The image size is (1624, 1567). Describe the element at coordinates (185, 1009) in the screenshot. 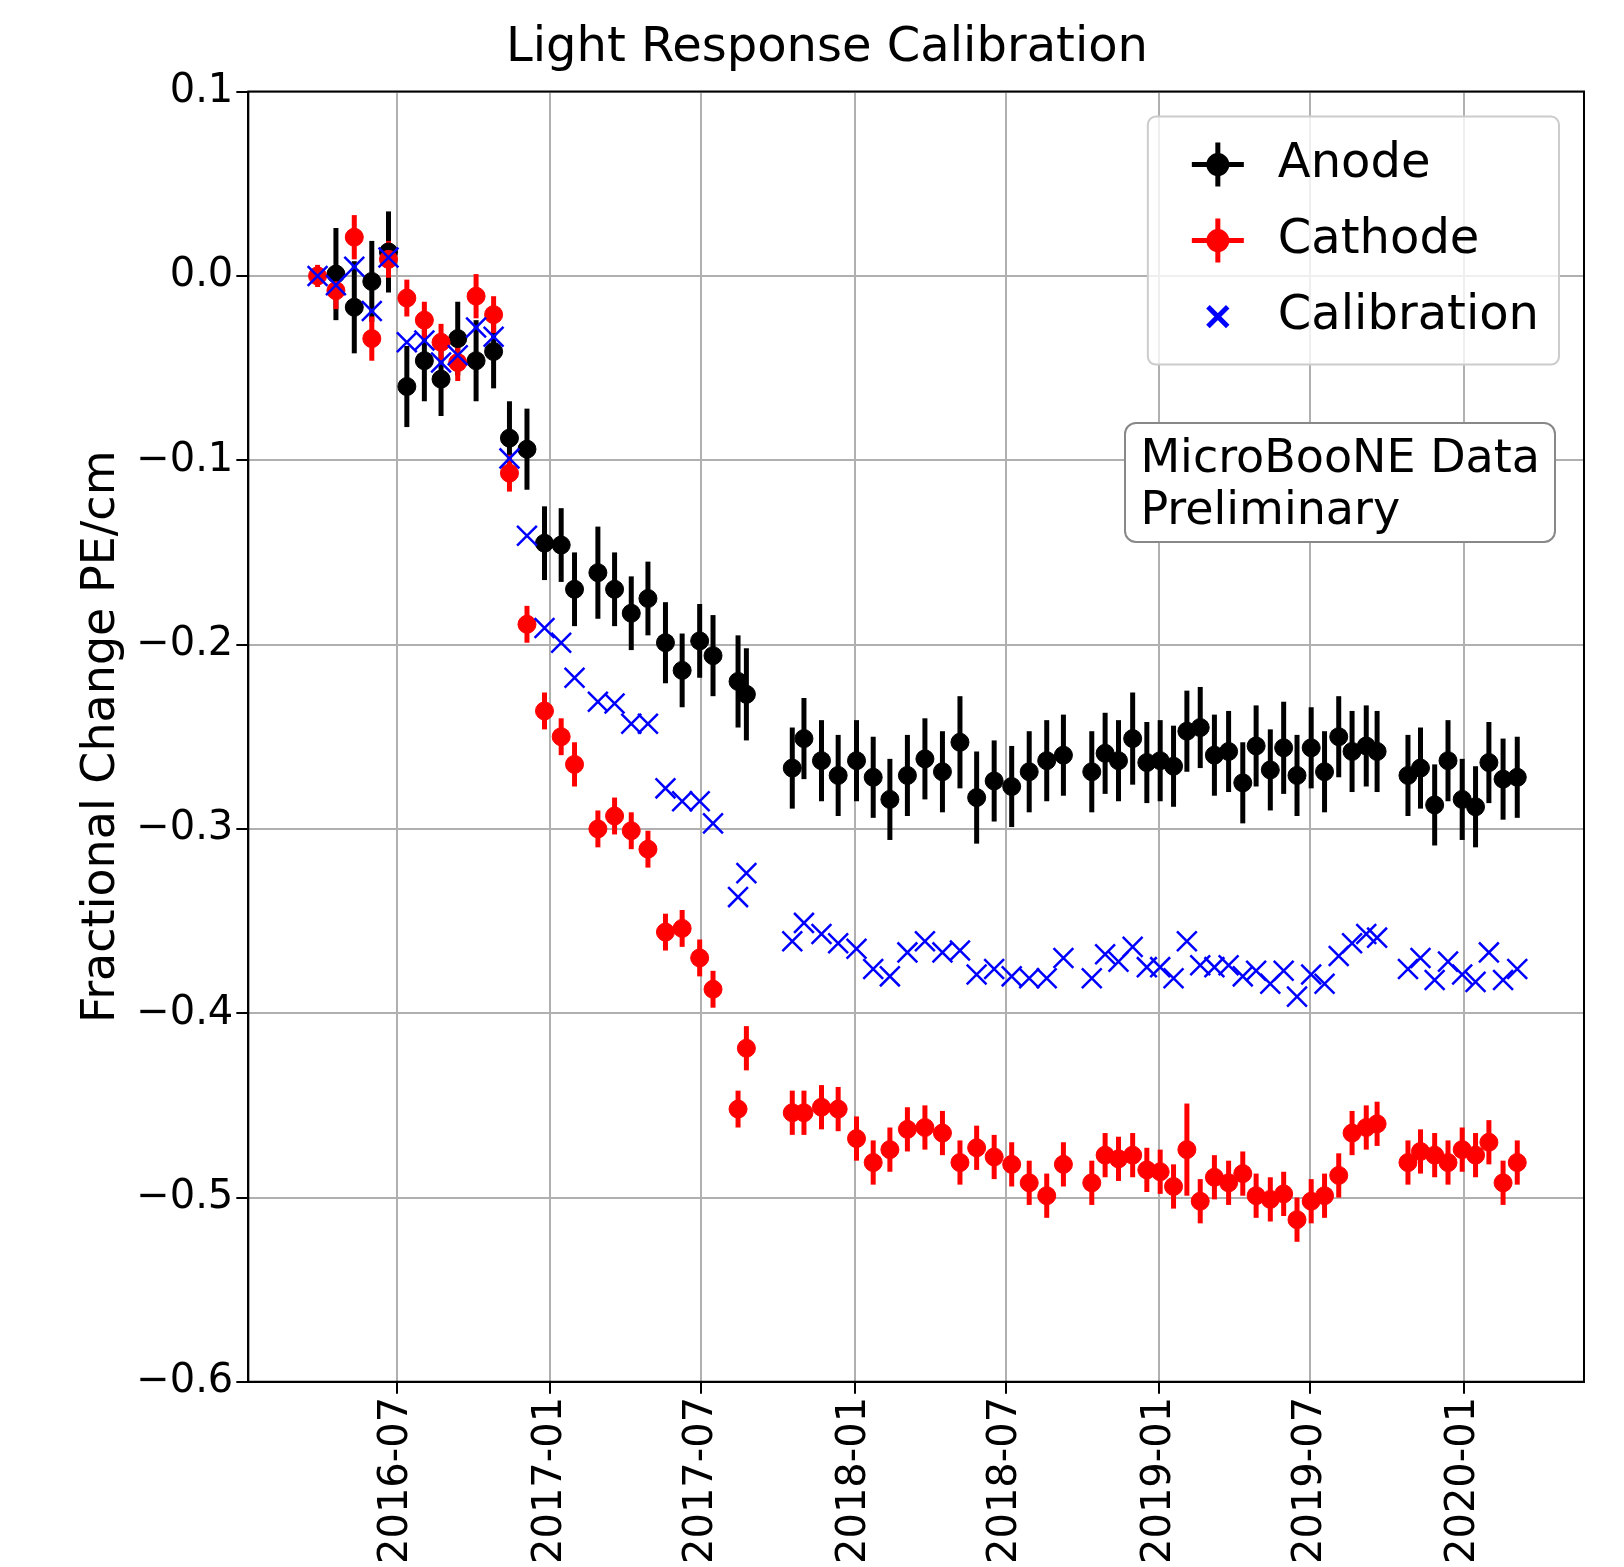

I see `y-tick-label: −0.4` at that location.